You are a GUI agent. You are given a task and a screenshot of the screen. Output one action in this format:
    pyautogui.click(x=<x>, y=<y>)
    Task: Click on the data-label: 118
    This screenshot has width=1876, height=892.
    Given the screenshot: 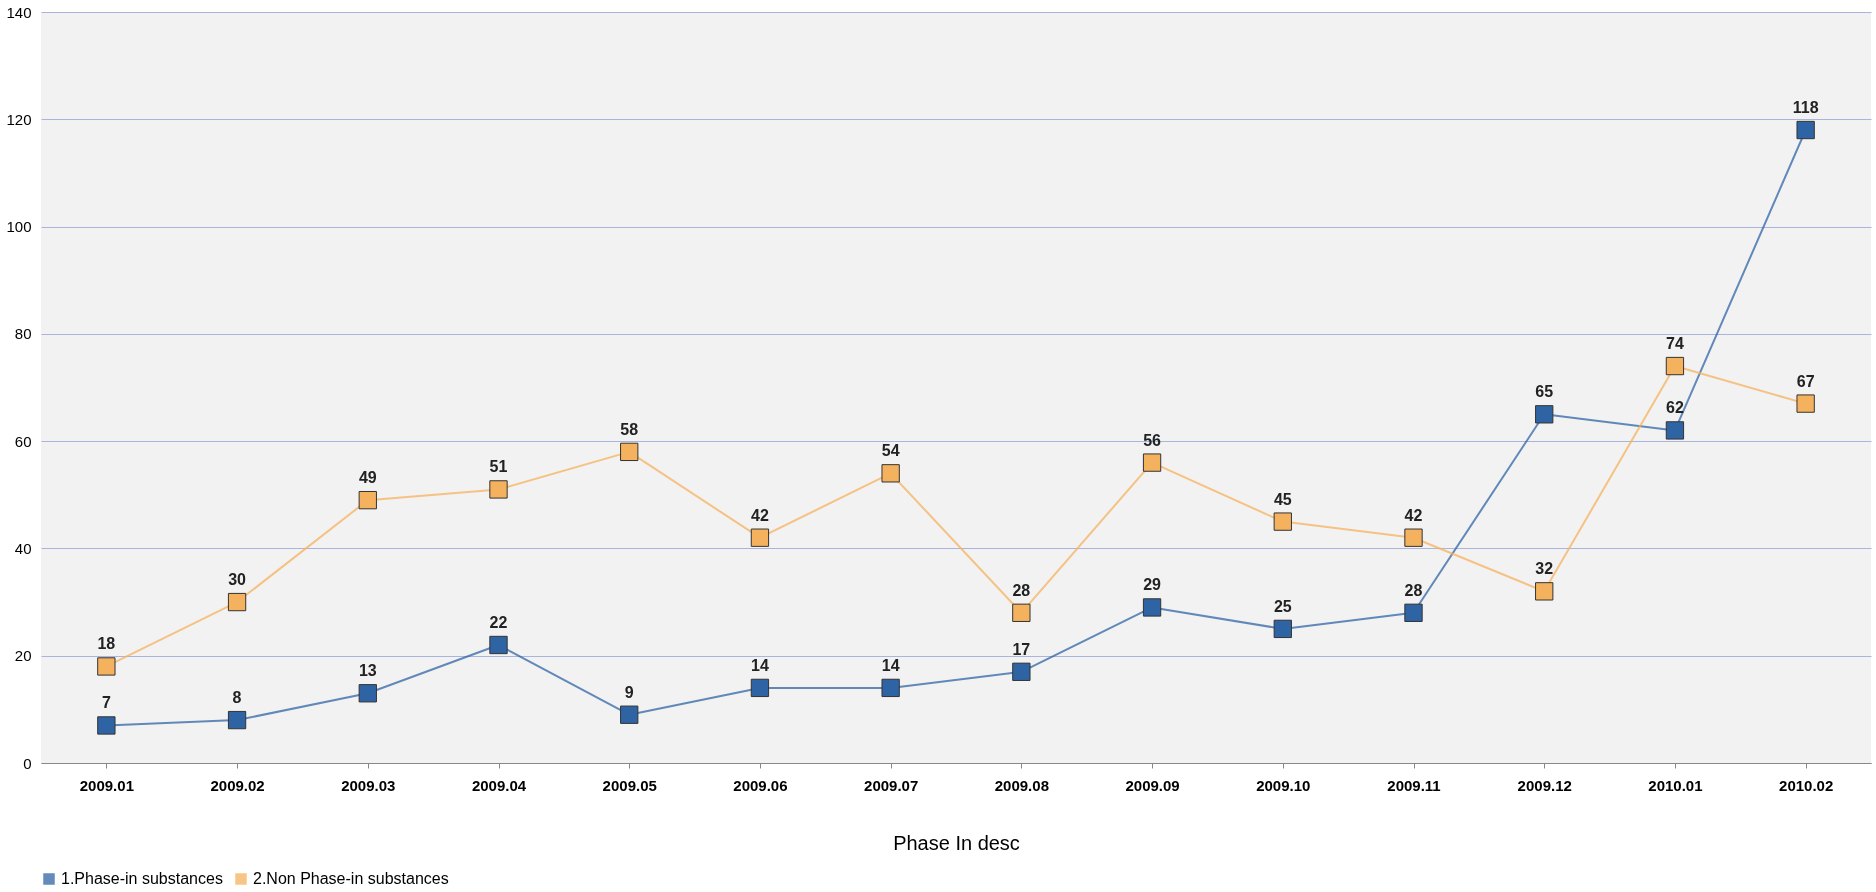 What is the action you would take?
    pyautogui.click(x=1805, y=108)
    